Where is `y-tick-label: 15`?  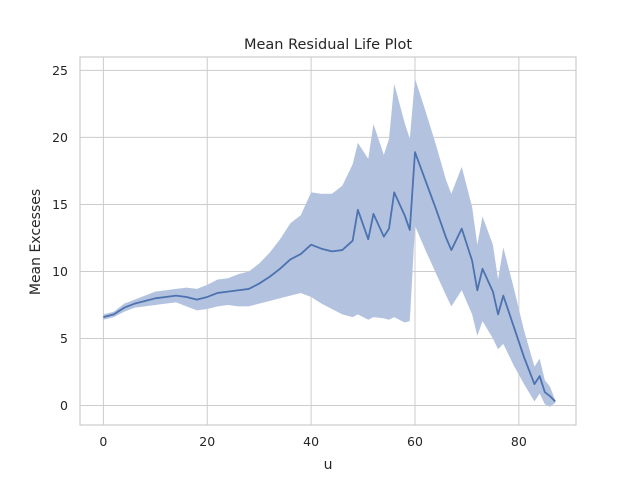
y-tick-label: 15 is located at coordinates (60, 204).